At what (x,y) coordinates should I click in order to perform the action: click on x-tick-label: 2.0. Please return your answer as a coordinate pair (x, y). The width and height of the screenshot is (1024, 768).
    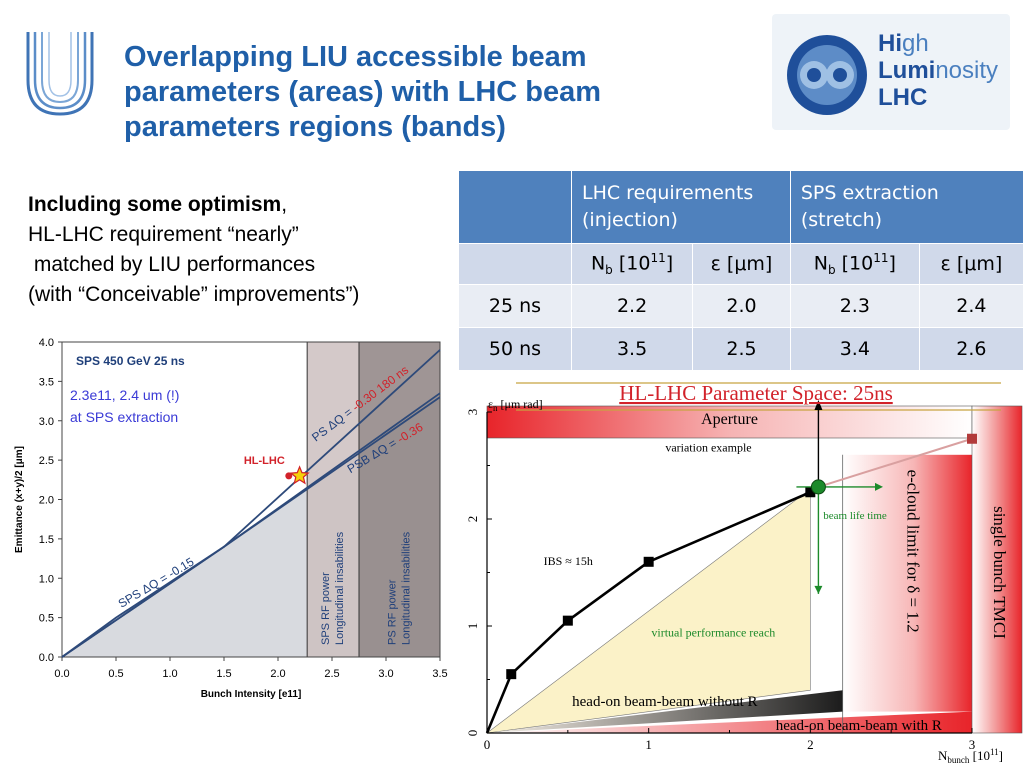
    Looking at the image, I should click on (277, 674).